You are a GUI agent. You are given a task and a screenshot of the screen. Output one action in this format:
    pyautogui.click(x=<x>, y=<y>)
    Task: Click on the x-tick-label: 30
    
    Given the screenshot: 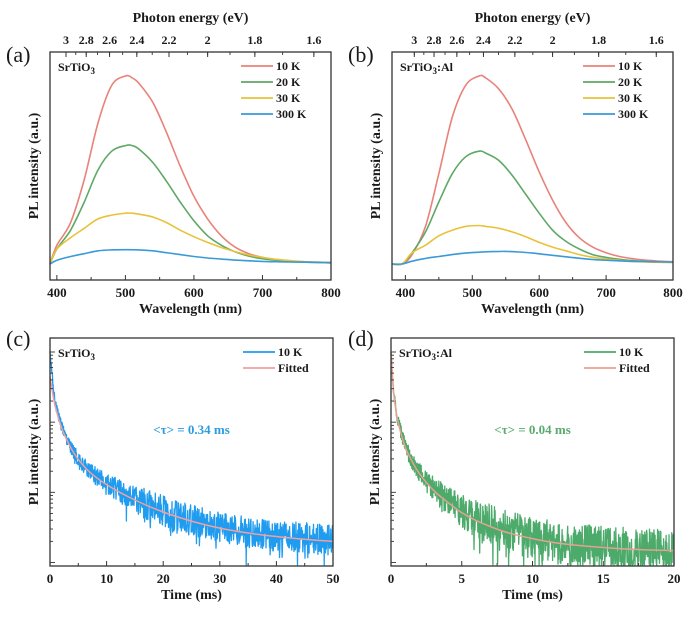 What is the action you would take?
    pyautogui.click(x=219, y=578)
    